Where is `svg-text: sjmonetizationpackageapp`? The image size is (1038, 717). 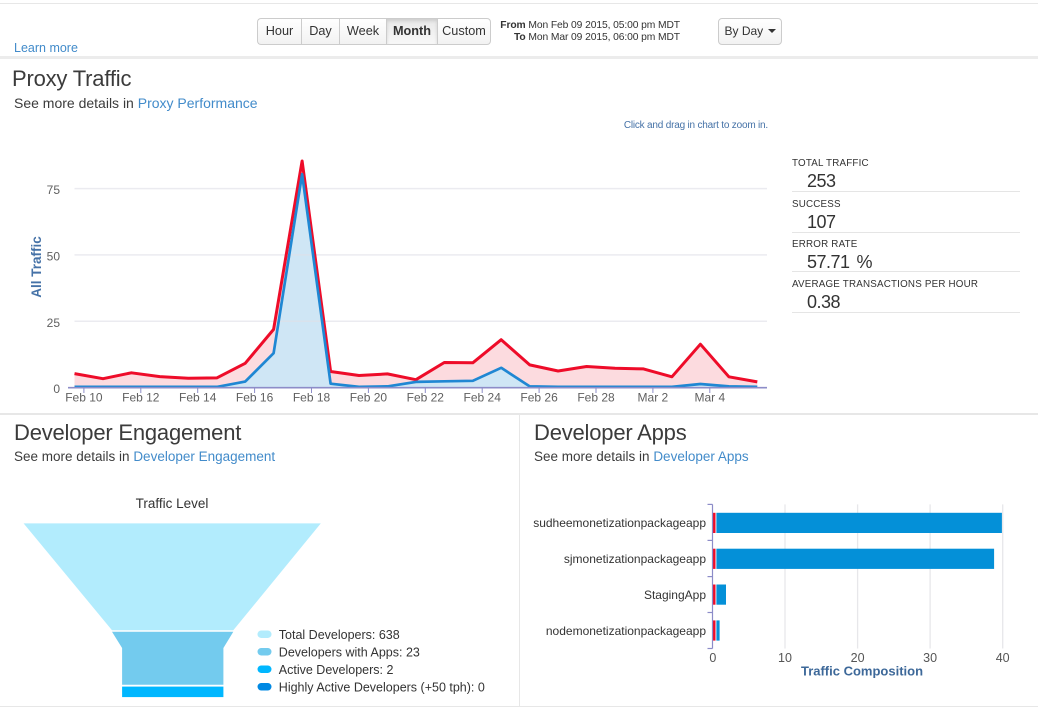
svg-text: sjmonetizationpackageapp is located at coordinates (635, 559).